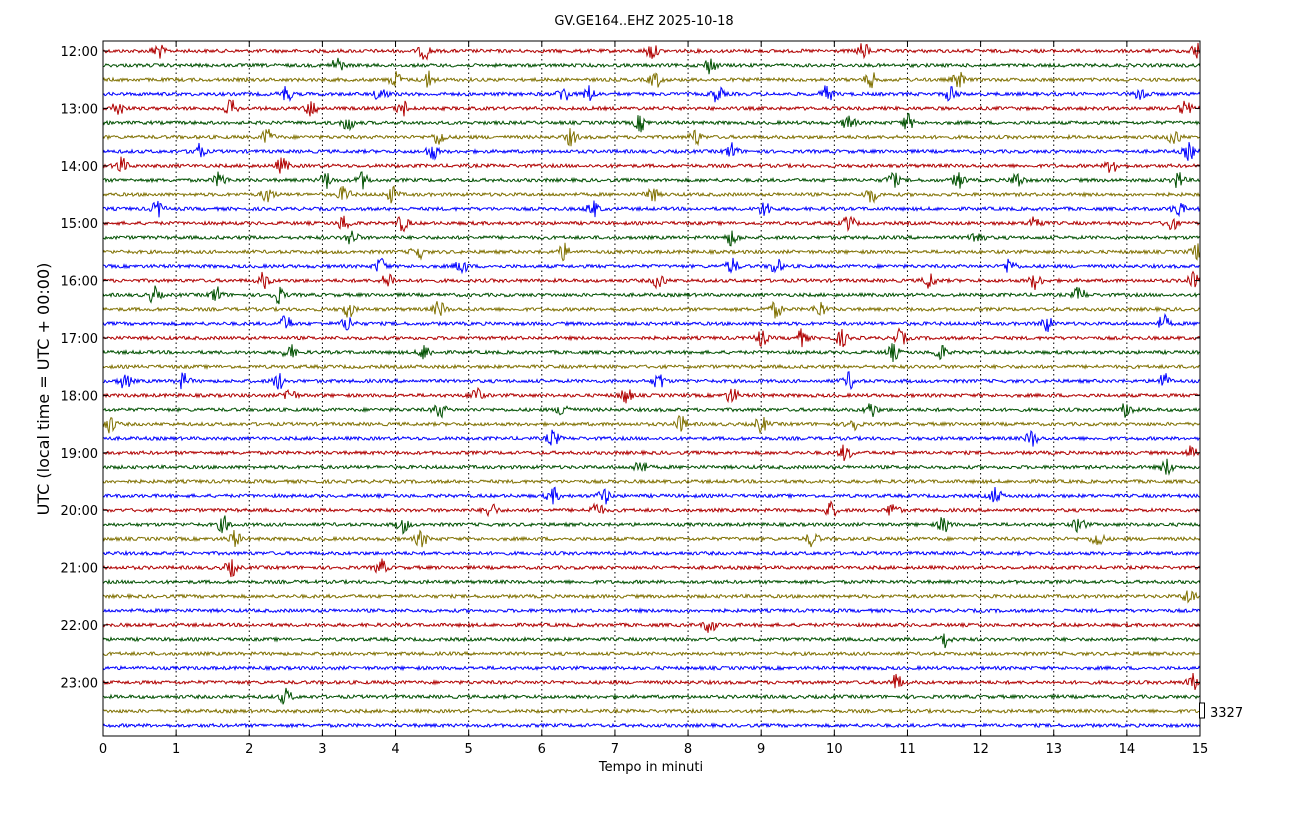 This screenshot has width=1290, height=819. What do you see at coordinates (542, 749) in the screenshot?
I see `x-tick-label: 6` at bounding box center [542, 749].